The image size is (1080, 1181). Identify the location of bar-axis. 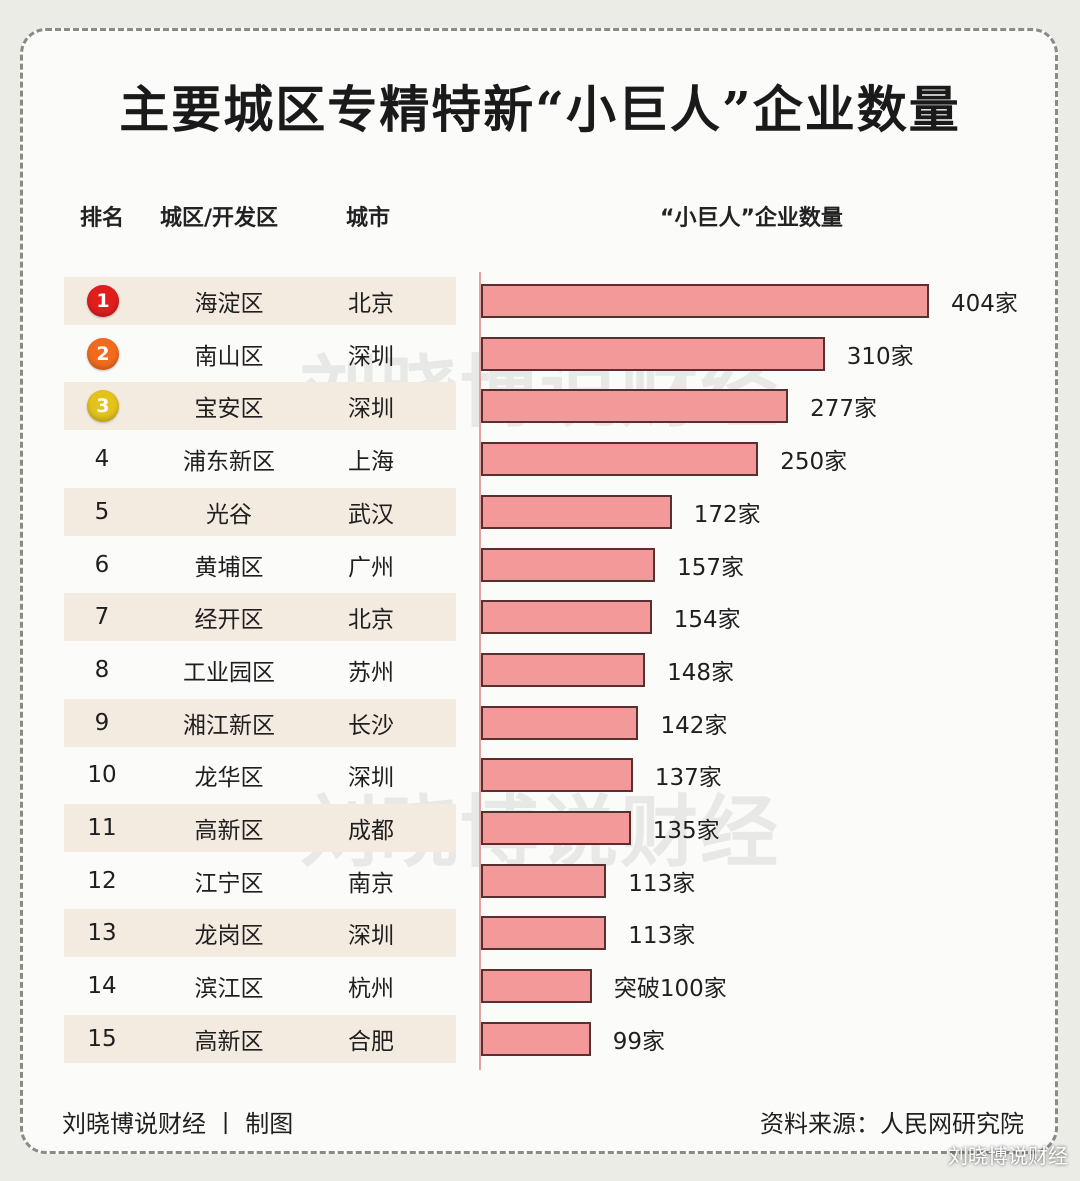
(480, 671).